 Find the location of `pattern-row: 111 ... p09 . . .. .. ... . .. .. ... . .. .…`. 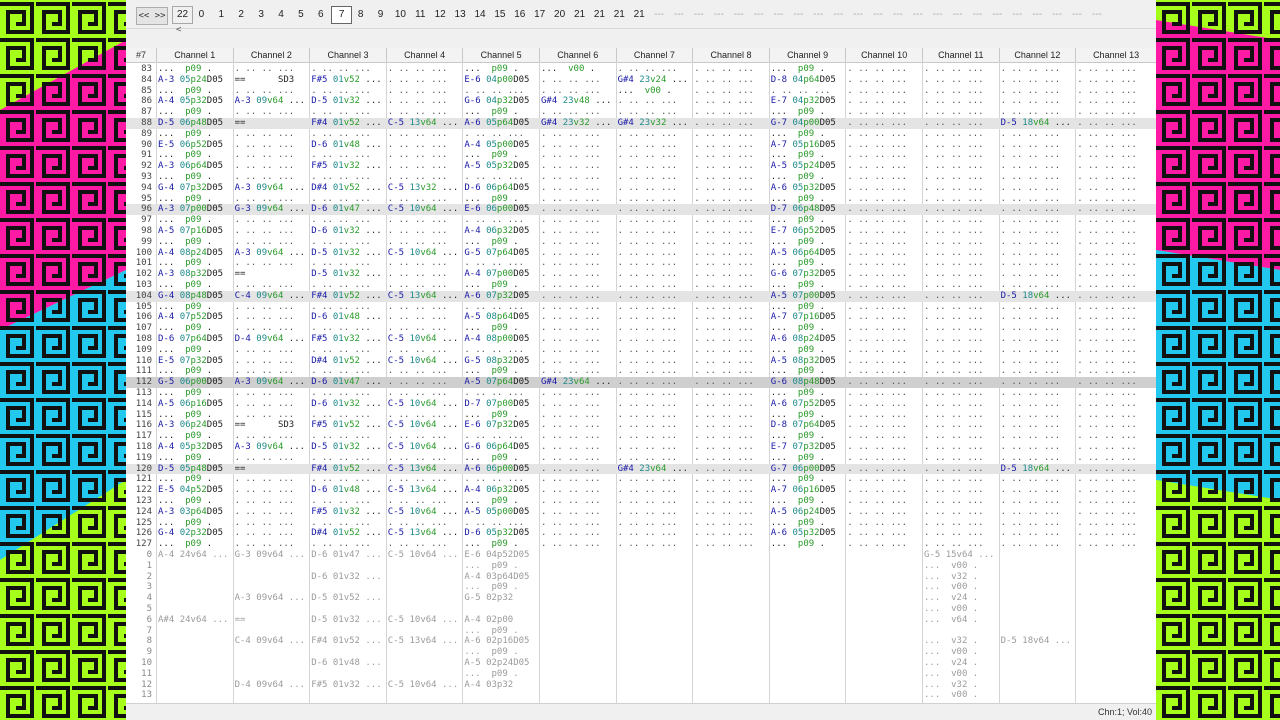

pattern-row: 111 ... p09 . . .. .. ... . .. .. ... . .. .… is located at coordinates (641, 371).